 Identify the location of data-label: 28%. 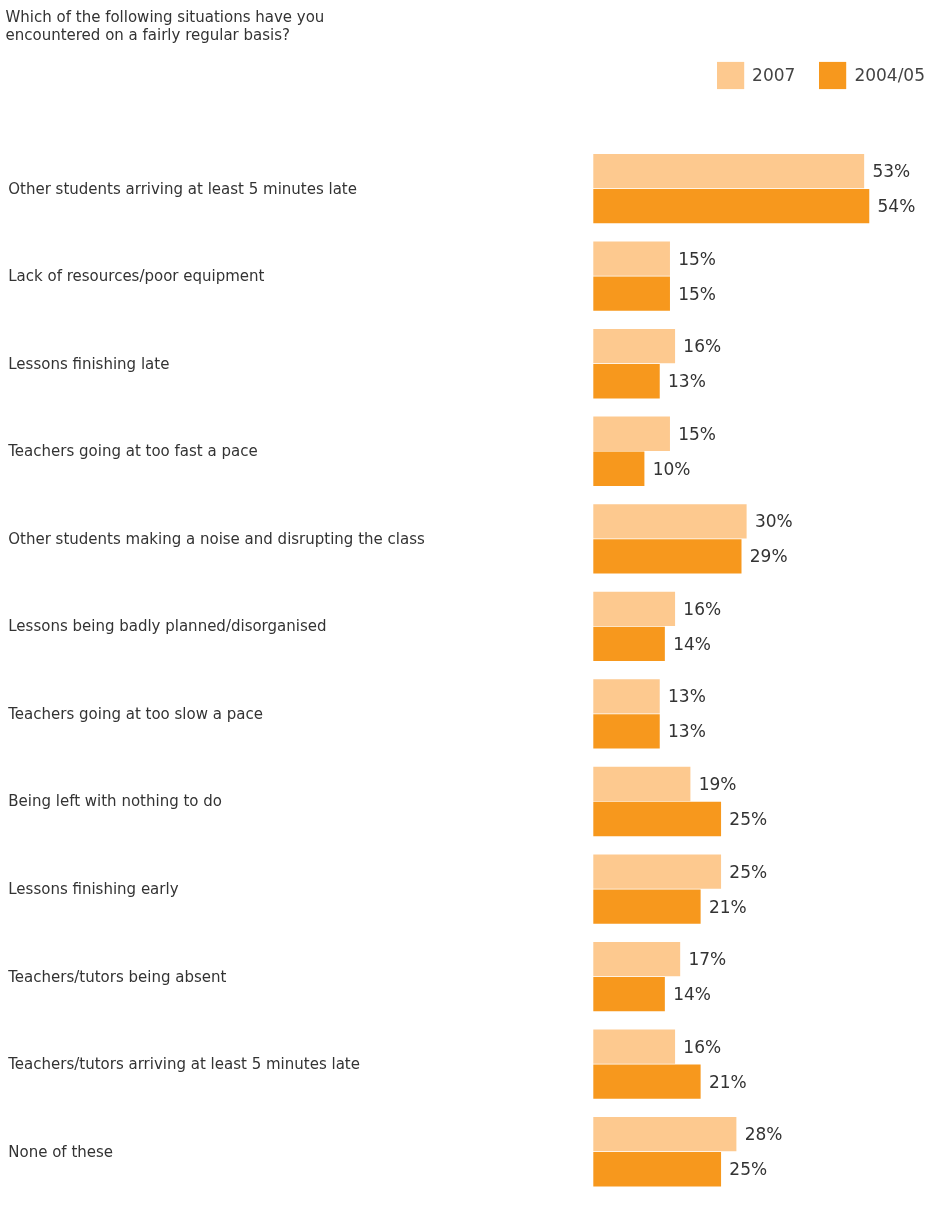
(763, 1134).